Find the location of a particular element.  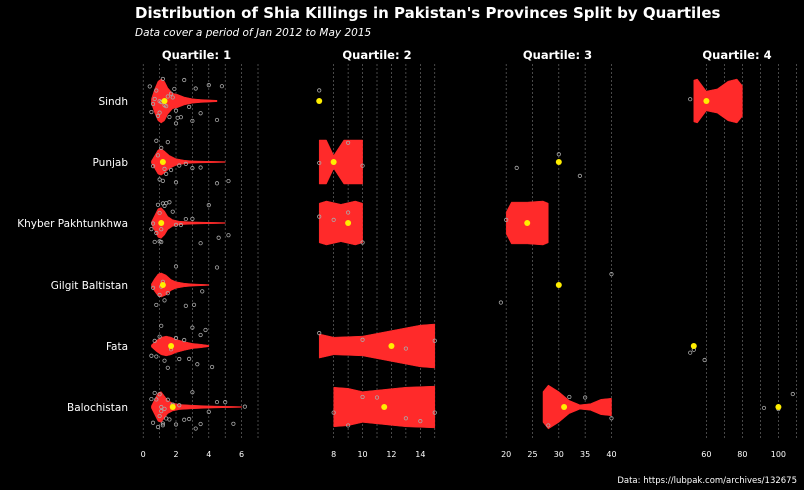

tick-label-q1: 2 is located at coordinates (175, 454).